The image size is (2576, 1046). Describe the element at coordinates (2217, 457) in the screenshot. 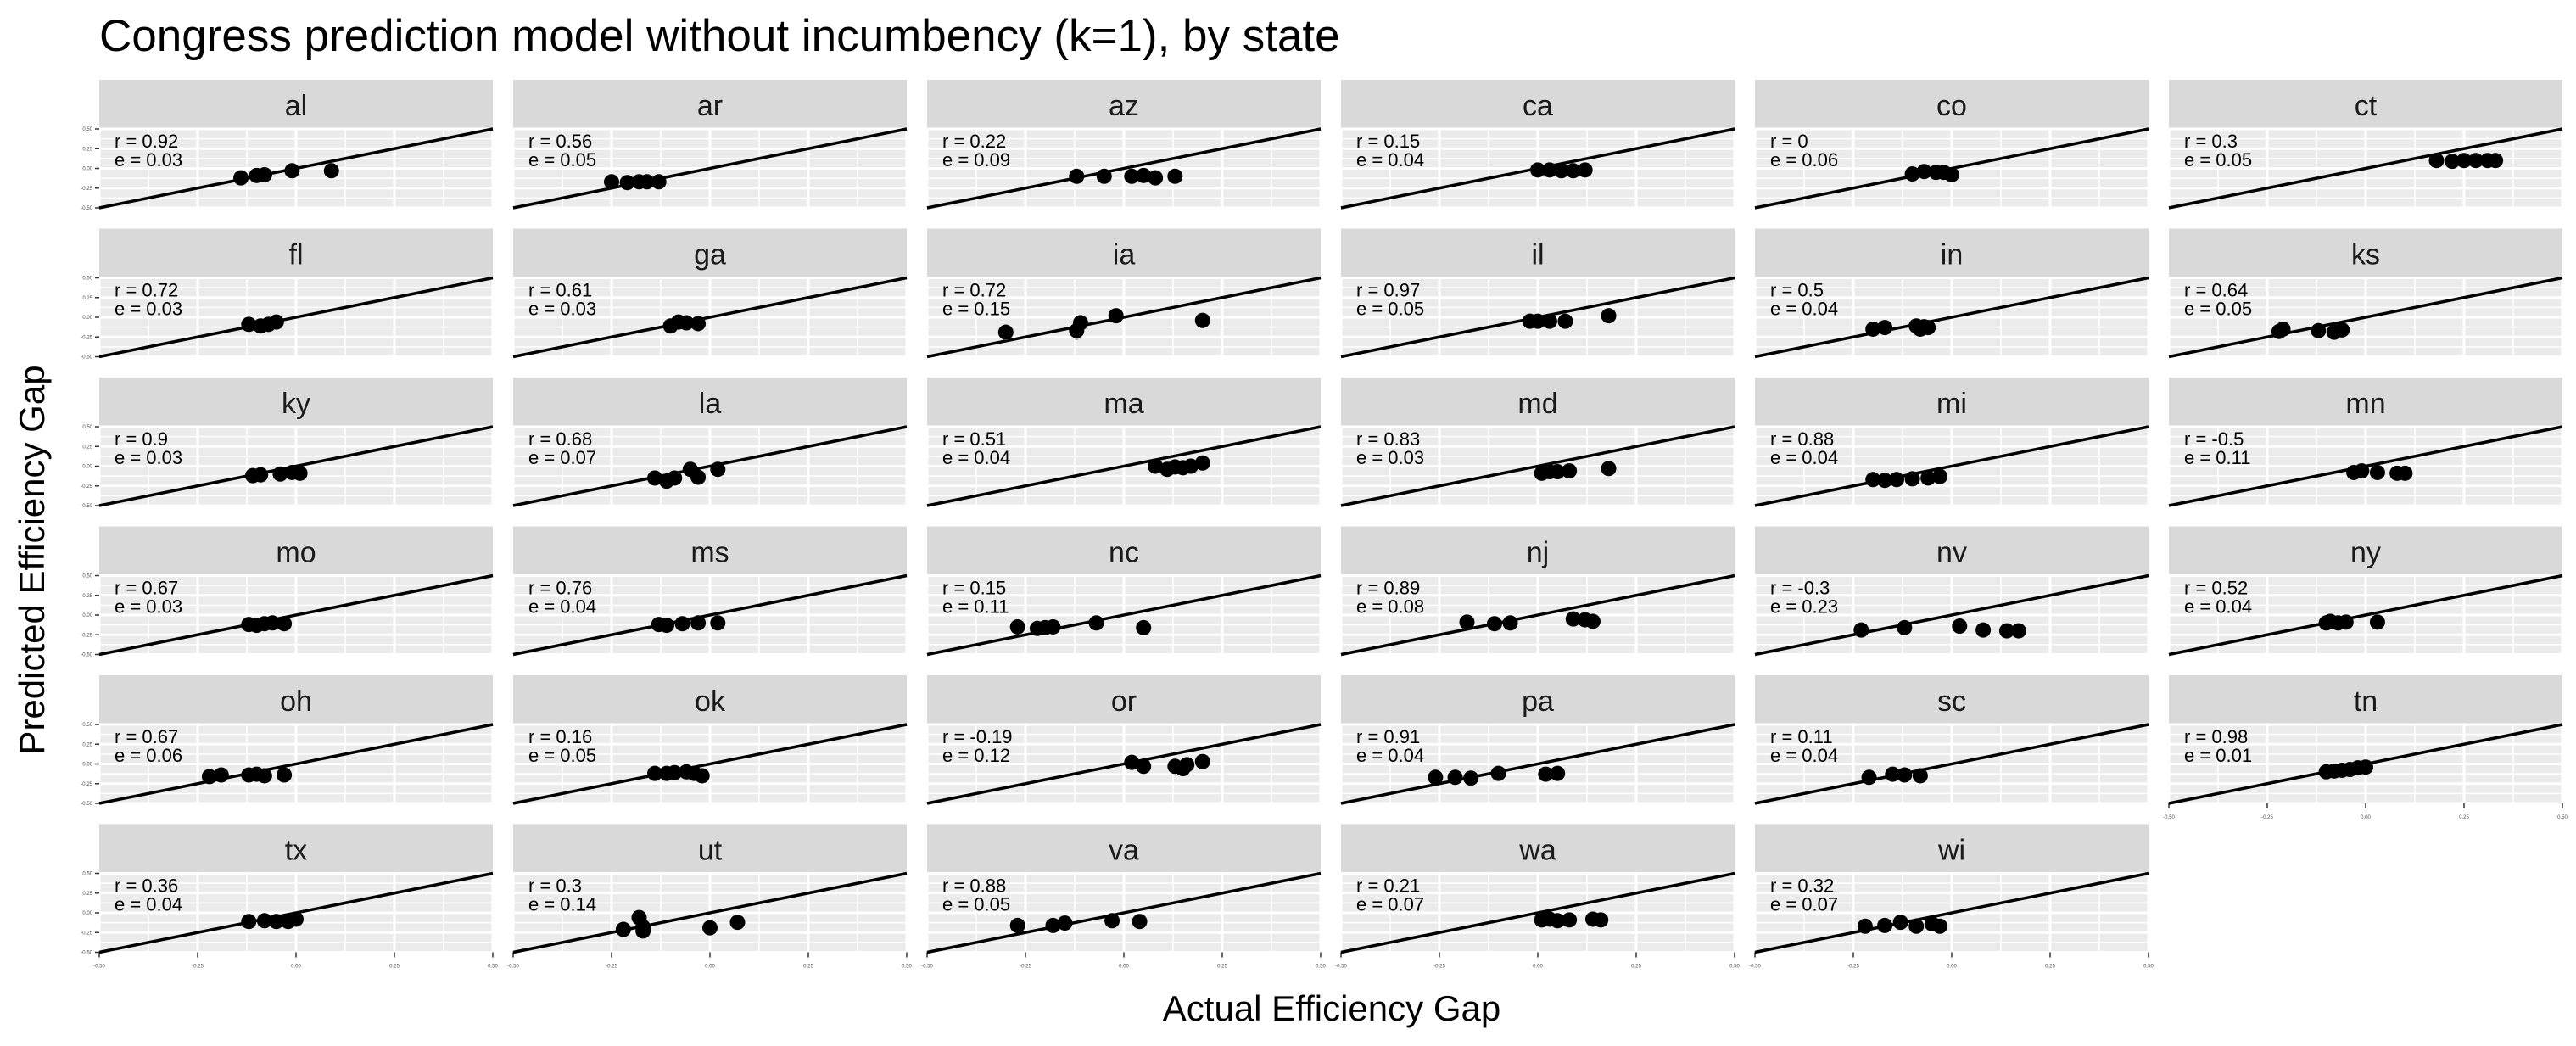

I see `error-label: e = 0.11` at that location.